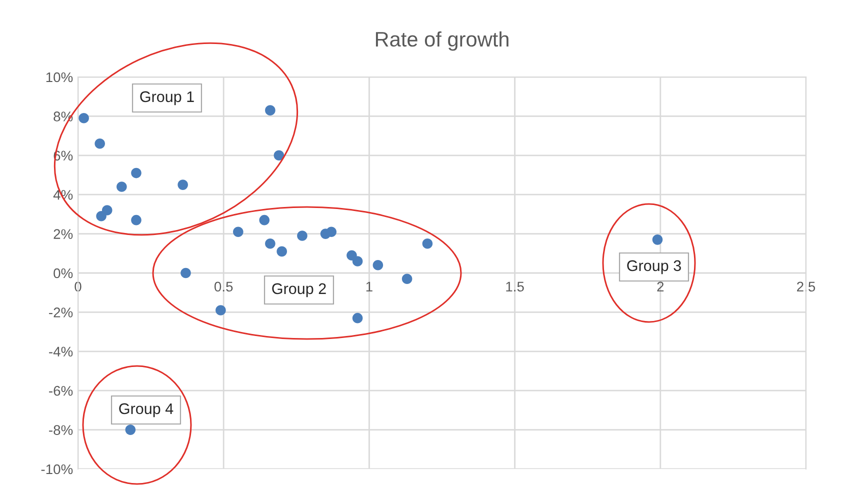 This screenshot has width=842, height=491. I want to click on chart-title: Rate of growth, so click(442, 41).